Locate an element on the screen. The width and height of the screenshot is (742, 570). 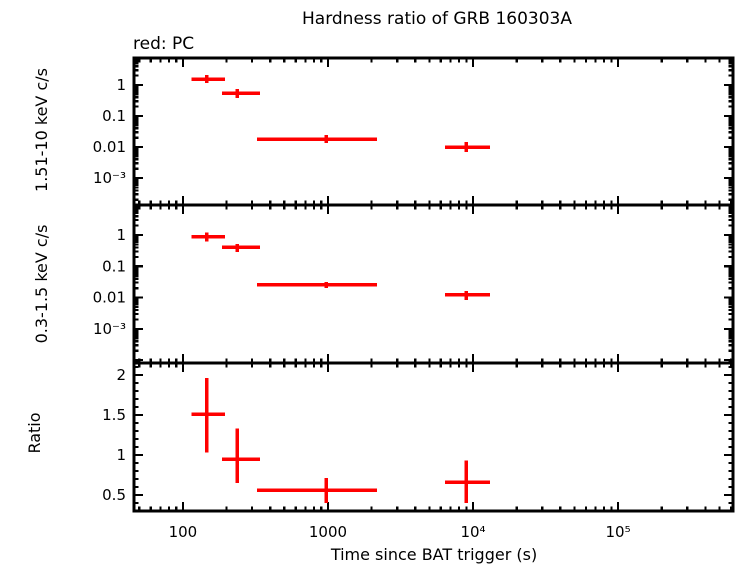
y-axis-title-soft: 0.3-1.5 keV c/s is located at coordinates (41, 284).